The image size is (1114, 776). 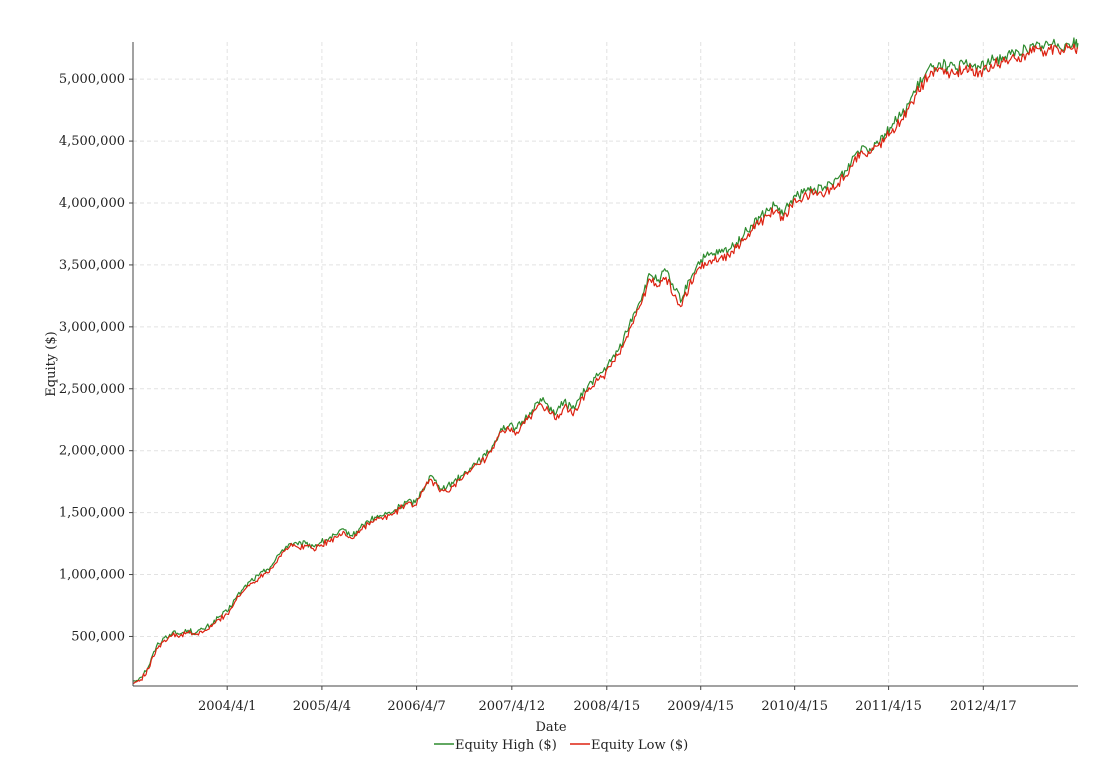 I want to click on y-tick-label: 2,500,000, so click(x=92, y=389).